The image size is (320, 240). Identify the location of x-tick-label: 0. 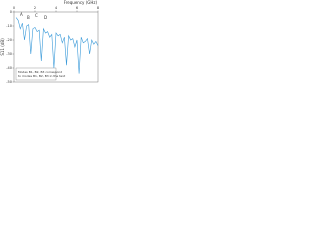
(14, 8).